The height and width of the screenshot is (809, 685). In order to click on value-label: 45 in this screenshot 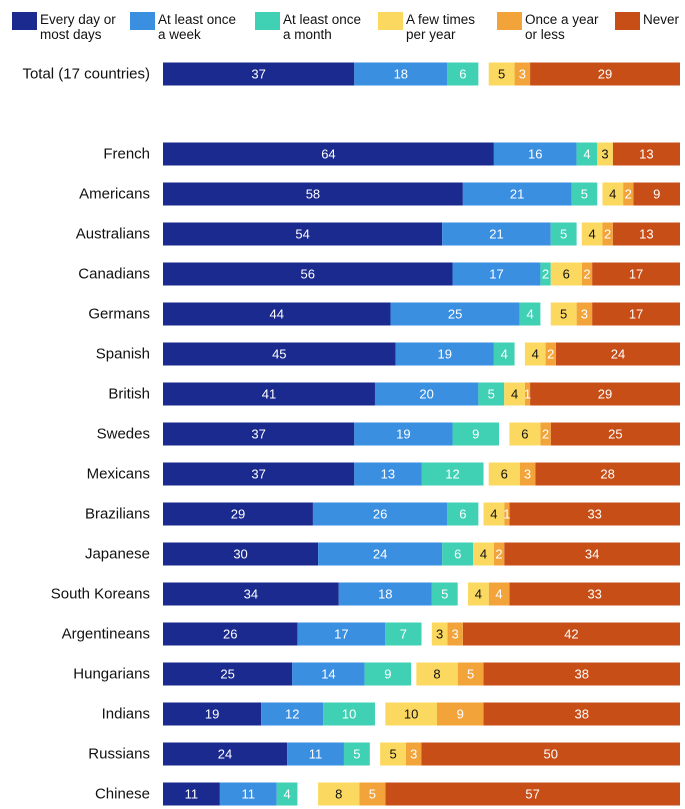, I will do `click(279, 354)`.